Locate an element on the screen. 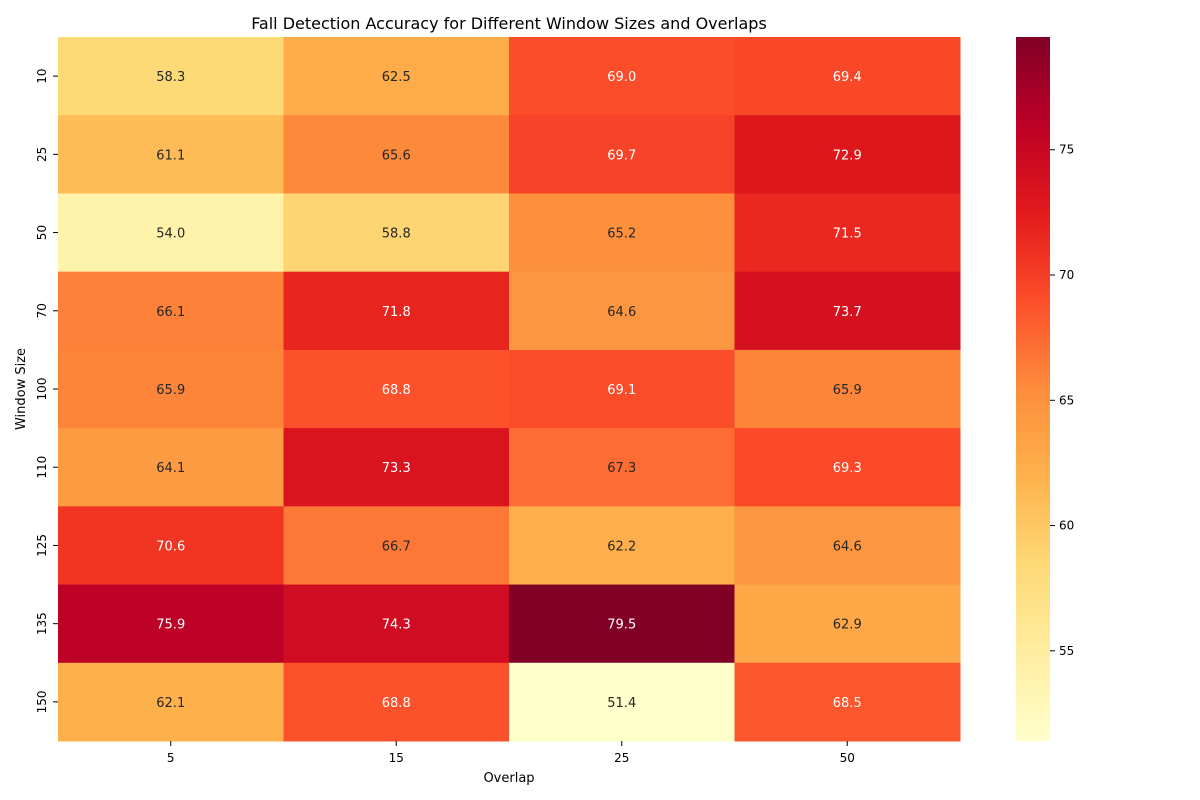  colorbar-tick-label: 55 is located at coordinates (1066, 651).